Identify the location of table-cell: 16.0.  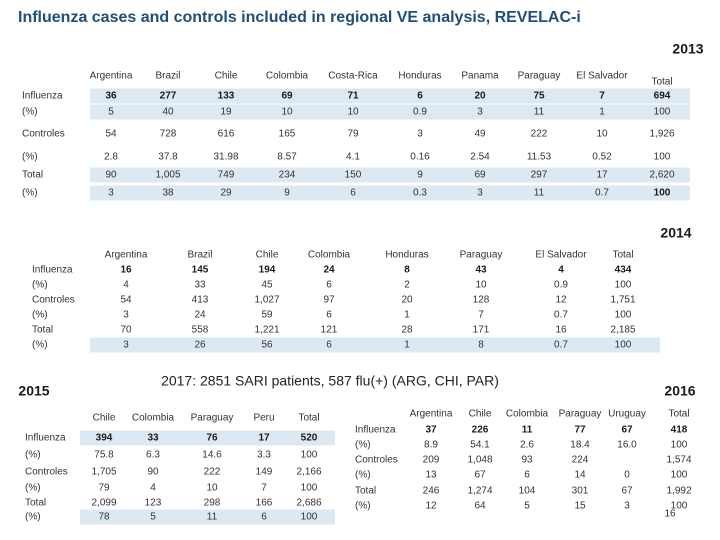
(627, 445).